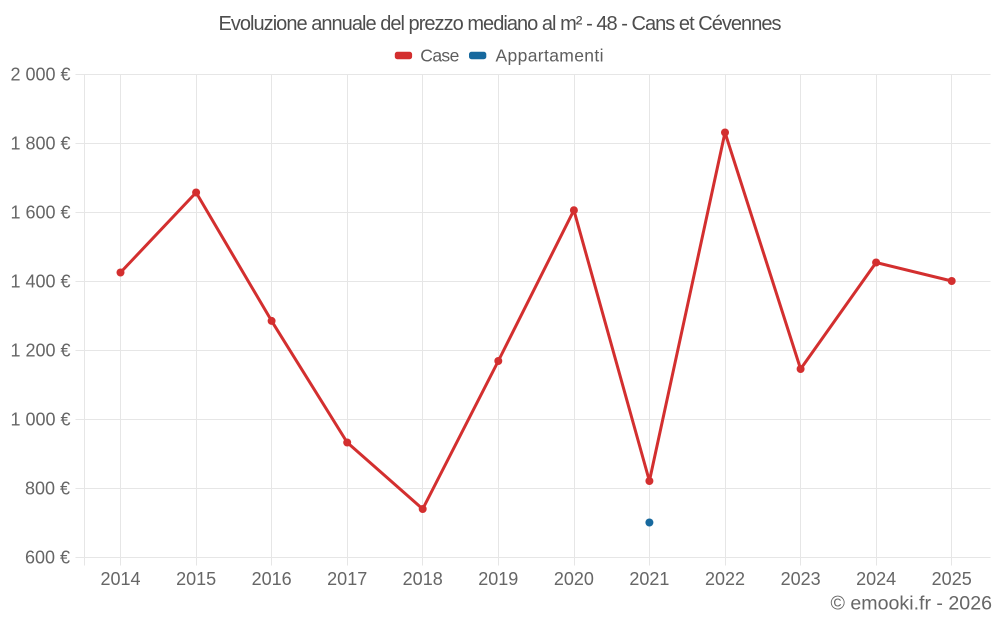 This screenshot has width=1000, height=625. What do you see at coordinates (41, 351) in the screenshot?
I see `svg-text: 1 200 €` at bounding box center [41, 351].